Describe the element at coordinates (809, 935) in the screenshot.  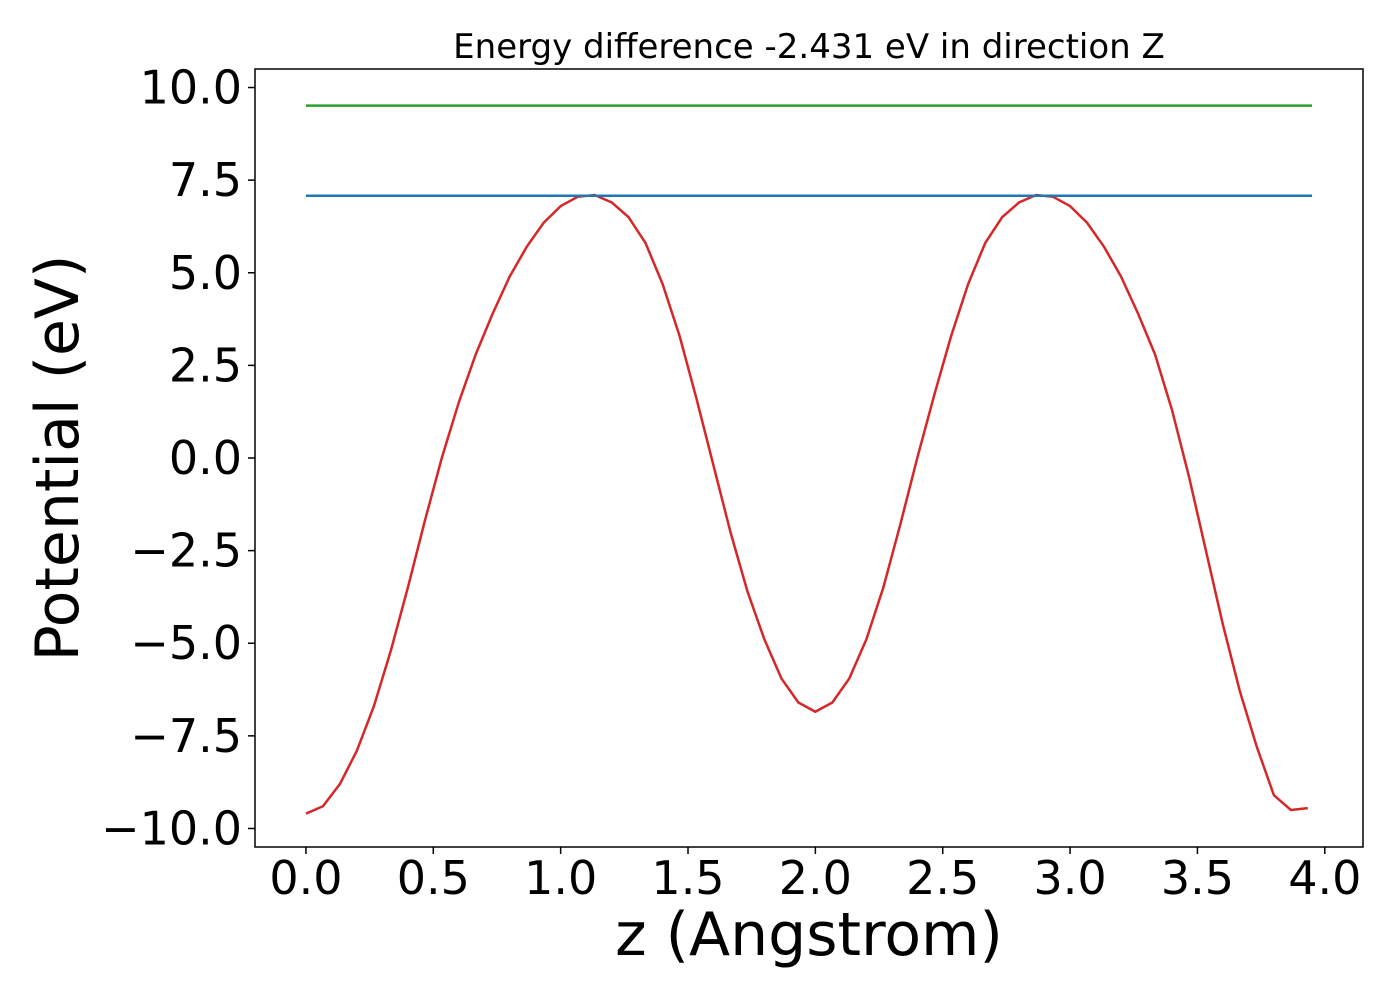
I see `x-axis-label: z (Angstrom)` at that location.